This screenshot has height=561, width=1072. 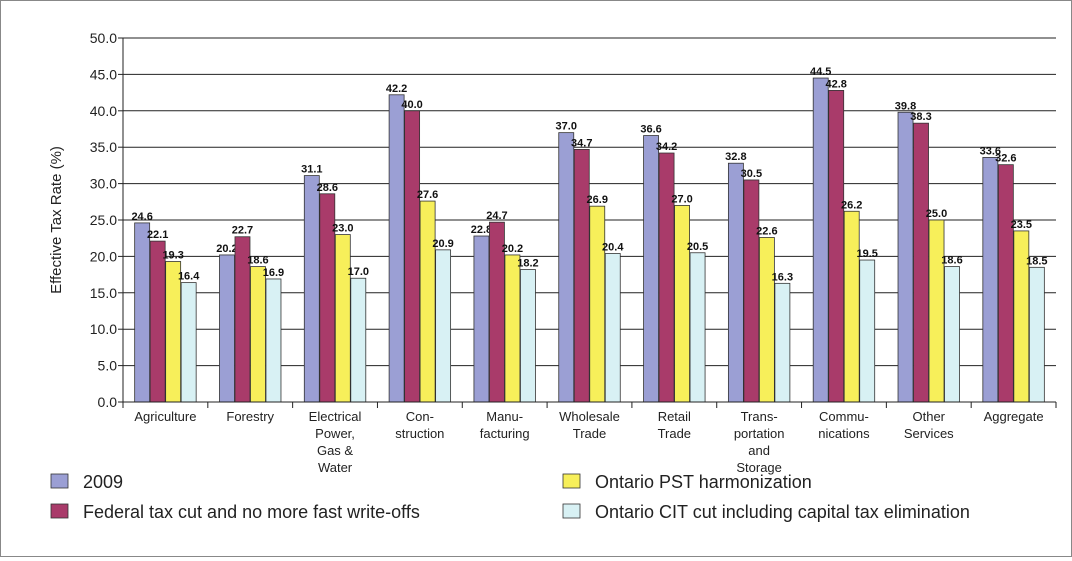 What do you see at coordinates (141, 217) in the screenshot?
I see `data-label: 24.6` at bounding box center [141, 217].